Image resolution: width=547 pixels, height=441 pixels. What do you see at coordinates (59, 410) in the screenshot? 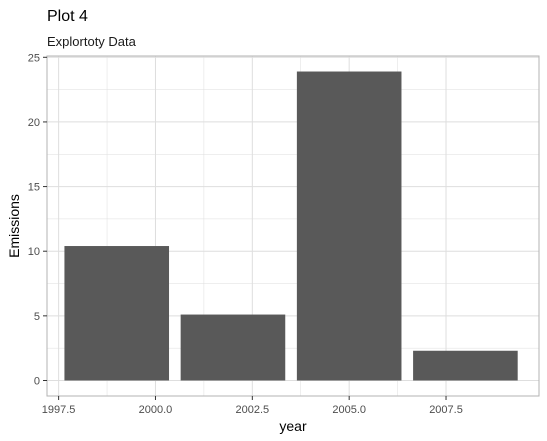
I see `x-tick-label: 1997.5` at bounding box center [59, 410].